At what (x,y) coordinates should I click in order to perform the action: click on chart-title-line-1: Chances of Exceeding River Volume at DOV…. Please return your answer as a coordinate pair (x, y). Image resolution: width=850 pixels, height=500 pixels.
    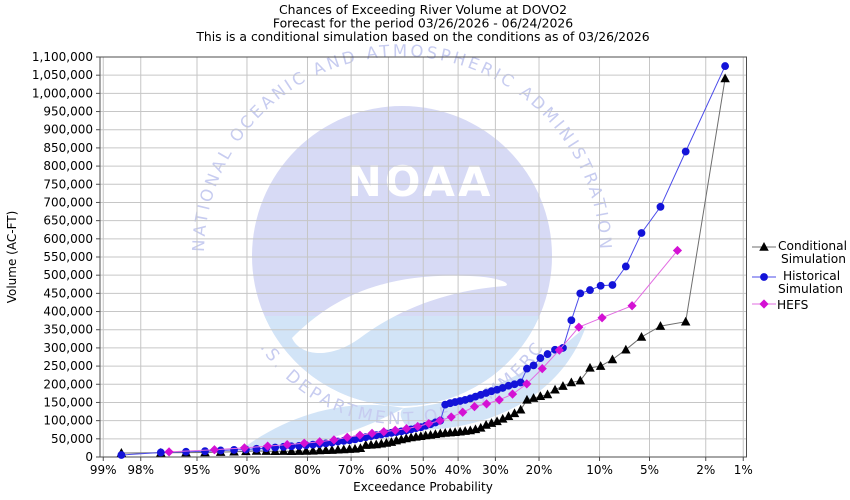
    Looking at the image, I should click on (423, 9).